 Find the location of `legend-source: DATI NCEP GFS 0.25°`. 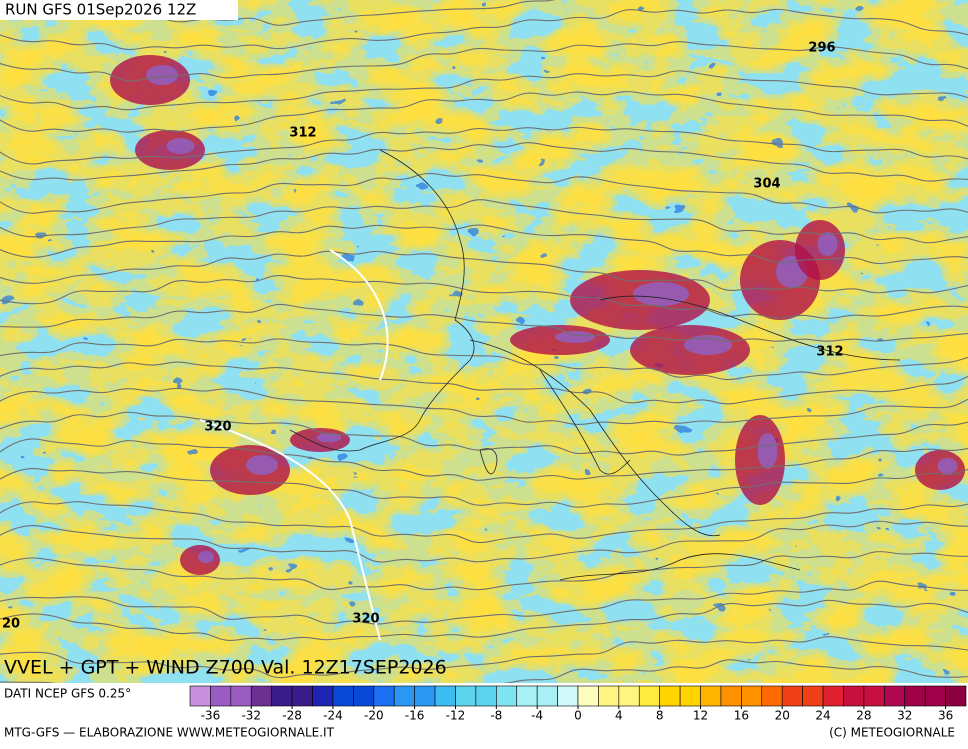

legend-source: DATI NCEP GFS 0.25° is located at coordinates (67, 694).